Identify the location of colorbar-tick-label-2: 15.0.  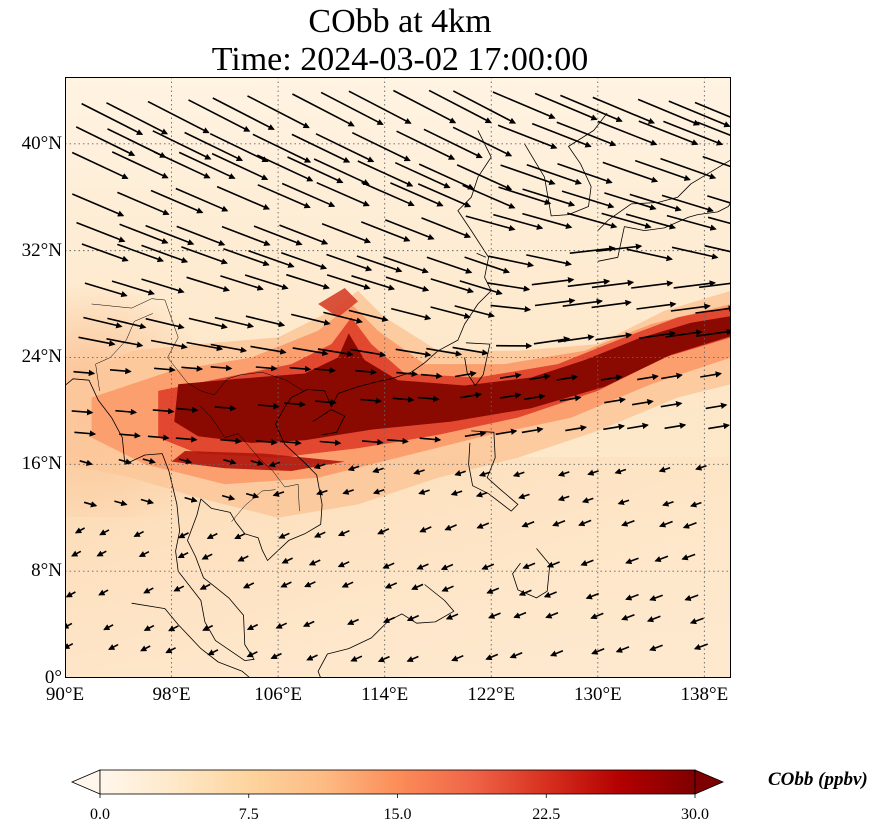
(397, 814).